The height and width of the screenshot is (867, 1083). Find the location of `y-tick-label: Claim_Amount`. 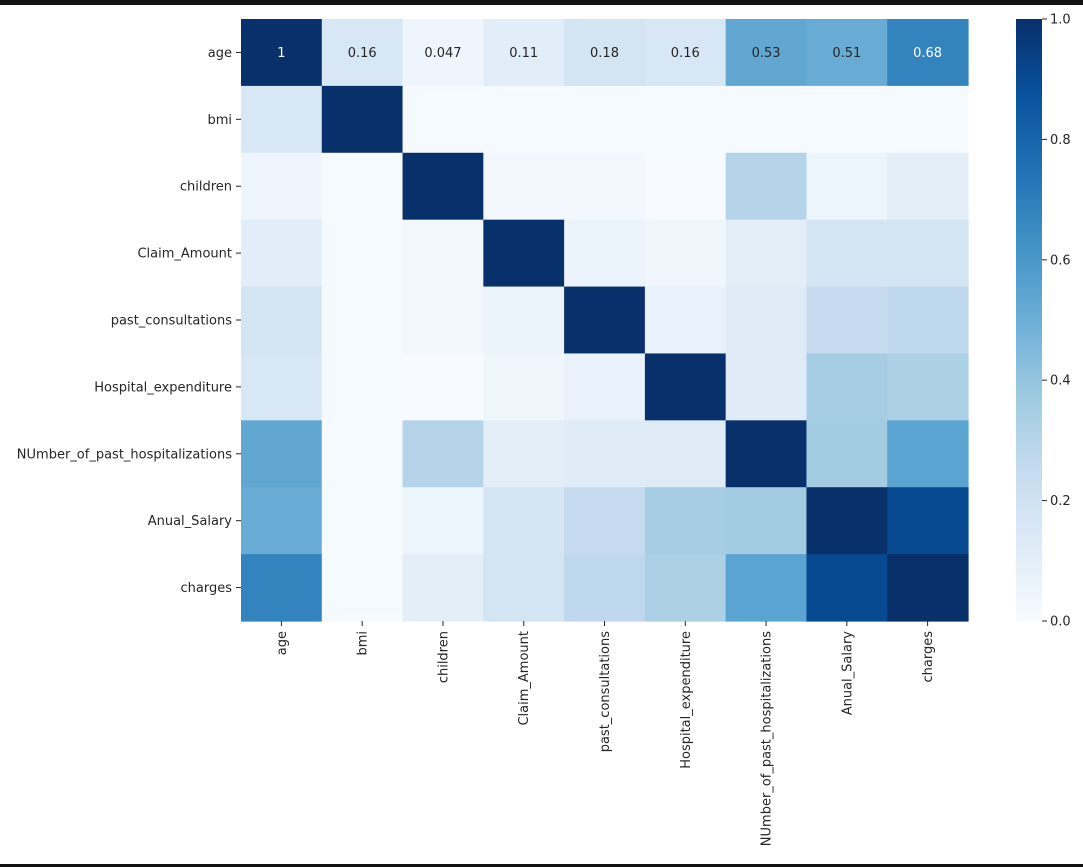

y-tick-label: Claim_Amount is located at coordinates (184, 254).